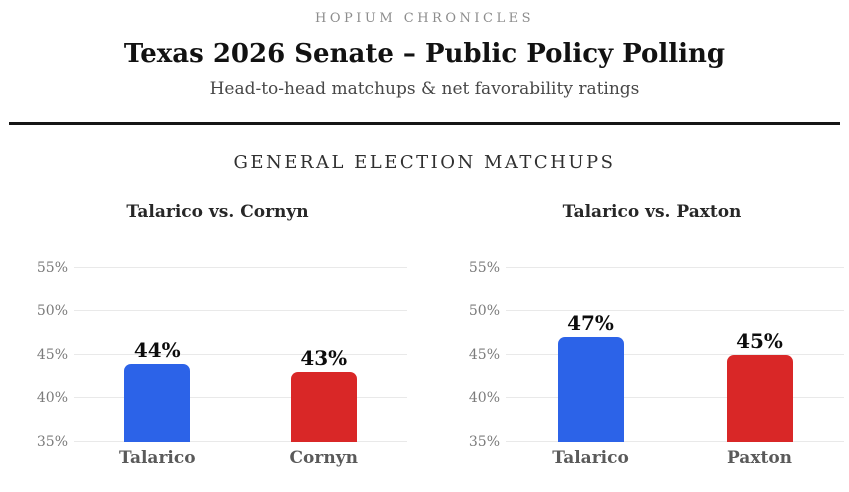  Describe the element at coordinates (759, 340) in the screenshot. I see `bar-value-label: 45%` at that location.